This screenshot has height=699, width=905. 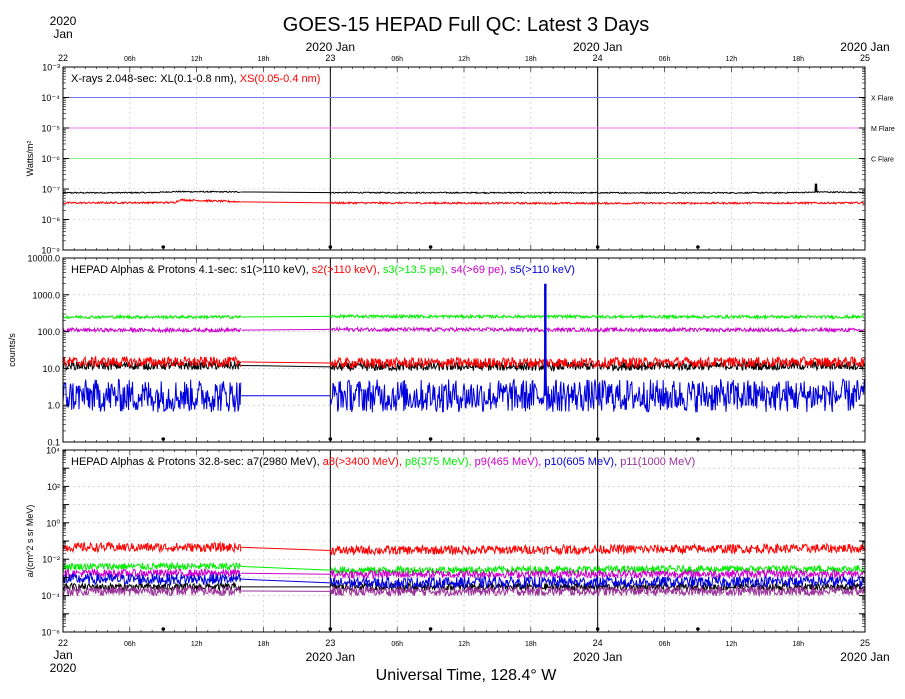 I want to click on threshold-label: X Flare, so click(x=882, y=99).